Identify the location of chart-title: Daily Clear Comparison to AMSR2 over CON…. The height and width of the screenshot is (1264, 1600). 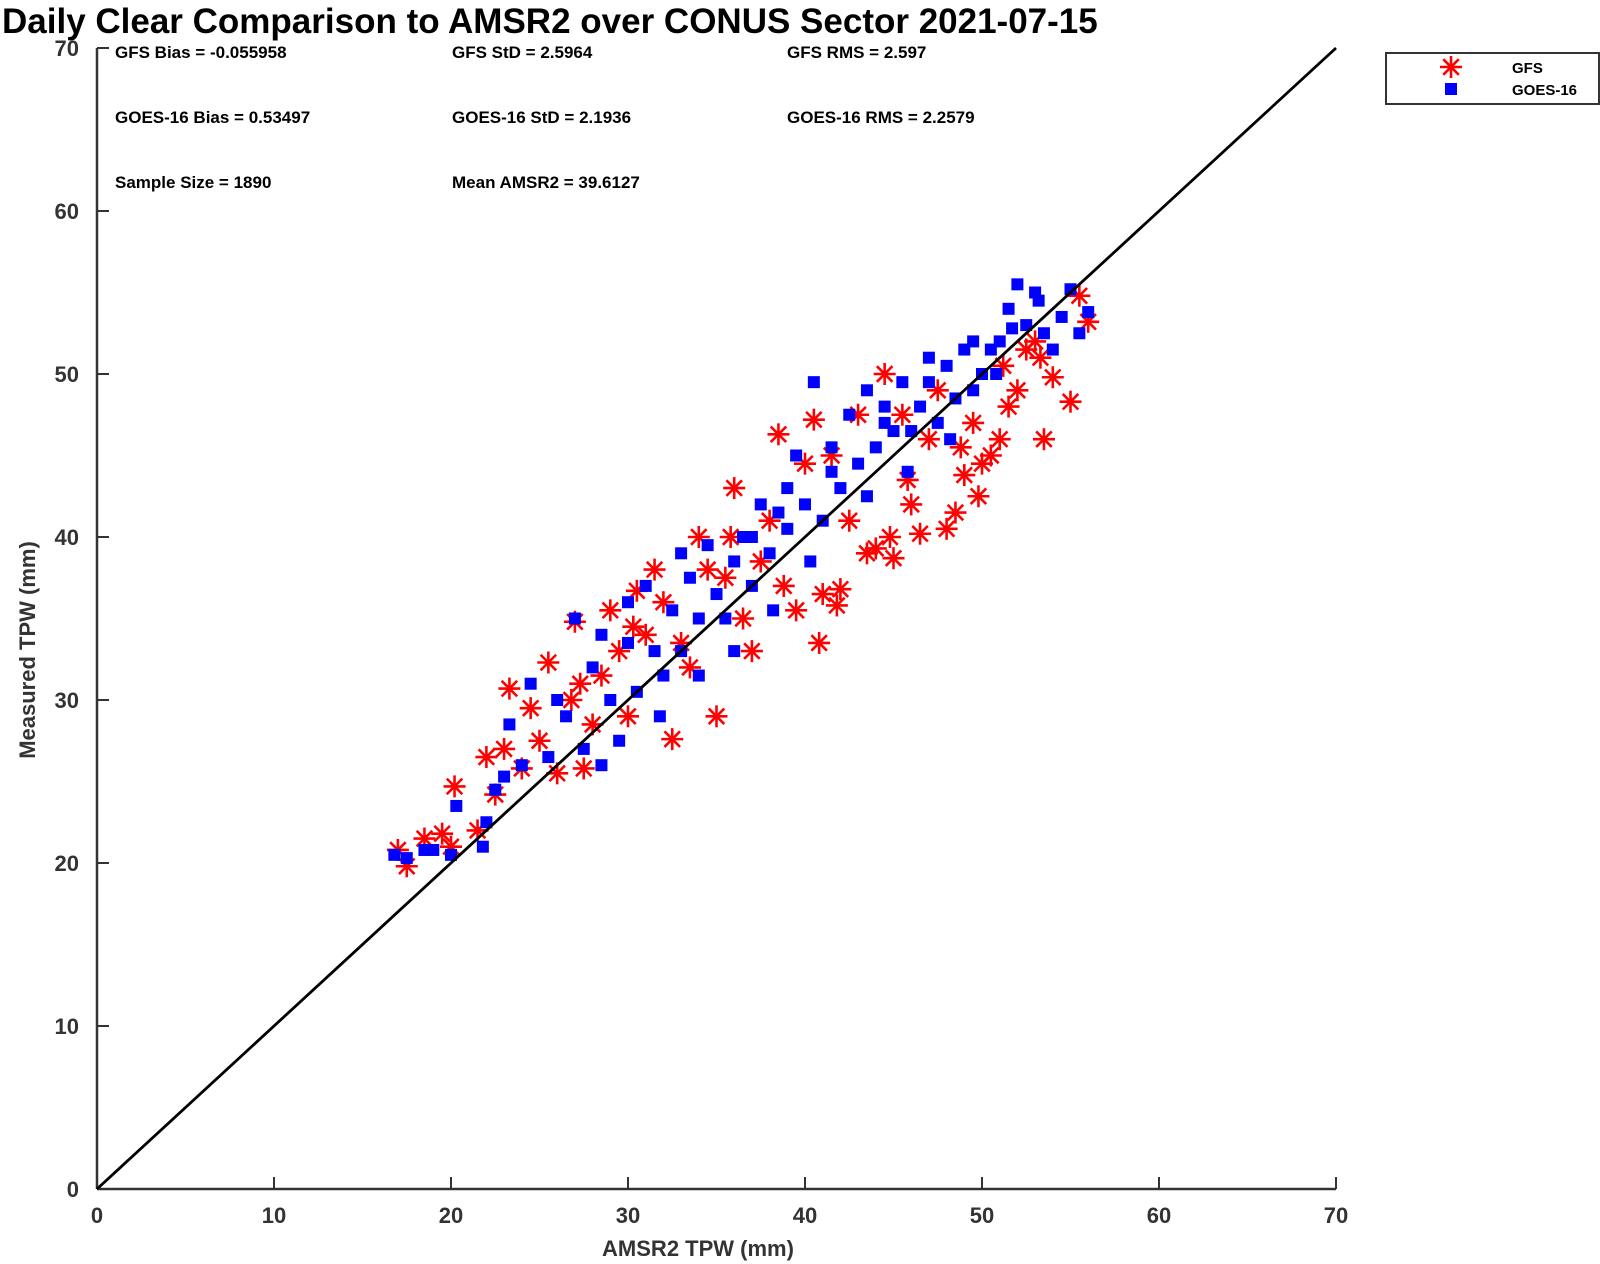
(550, 21).